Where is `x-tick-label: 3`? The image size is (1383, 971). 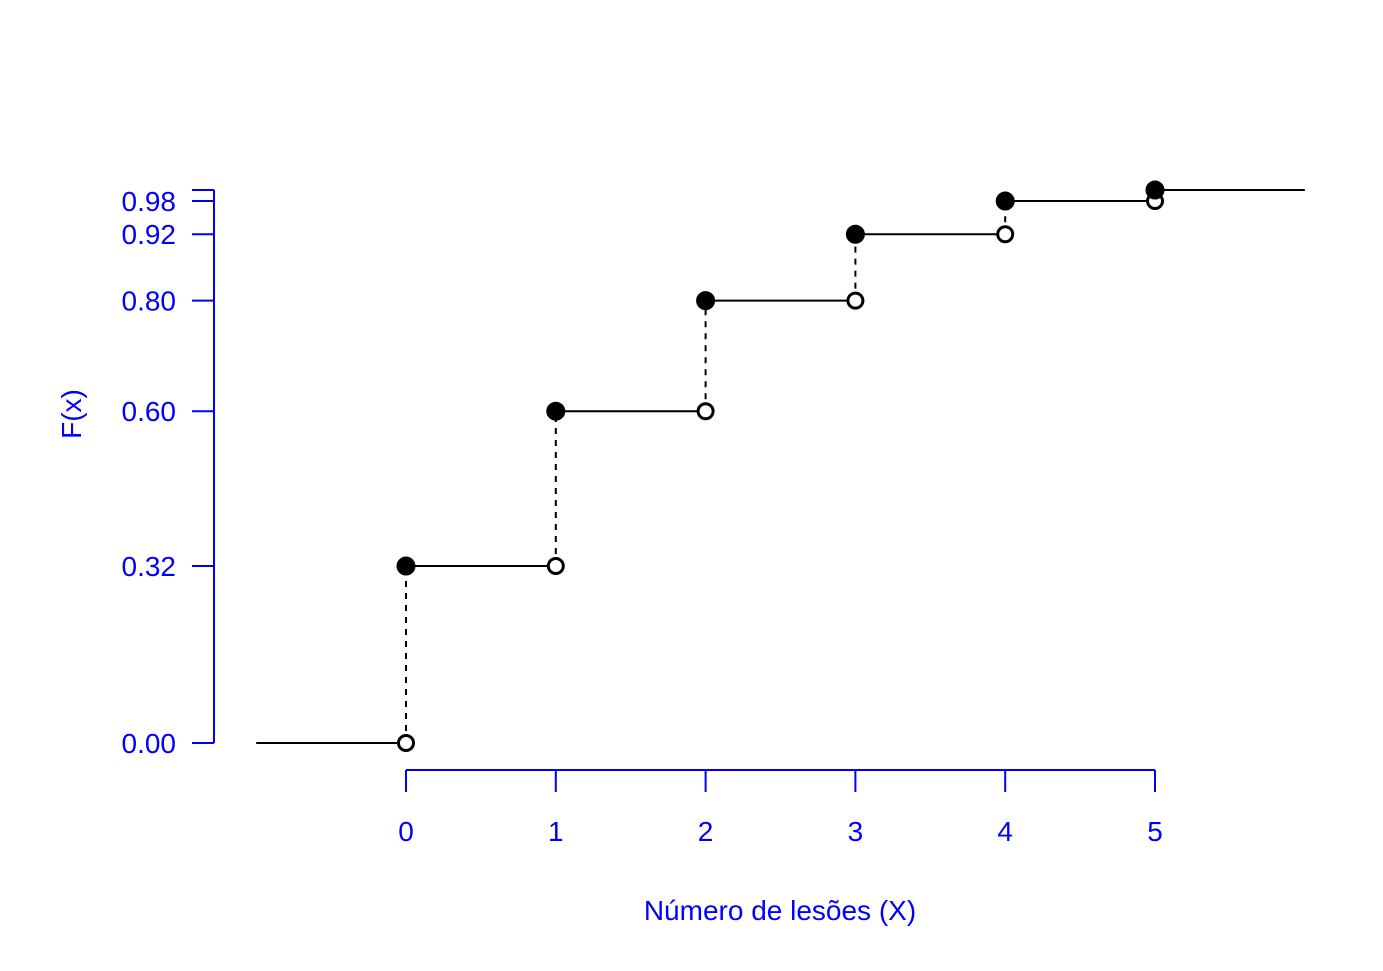 x-tick-label: 3 is located at coordinates (856, 831).